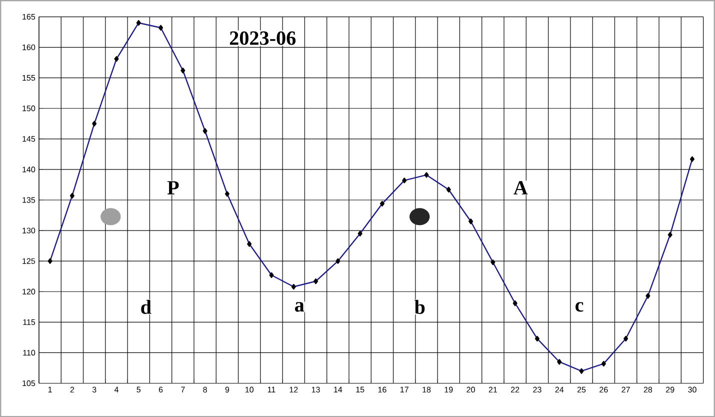 This screenshot has width=715, height=417. What do you see at coordinates (537, 389) in the screenshot?
I see `x-tick-label: 23` at bounding box center [537, 389].